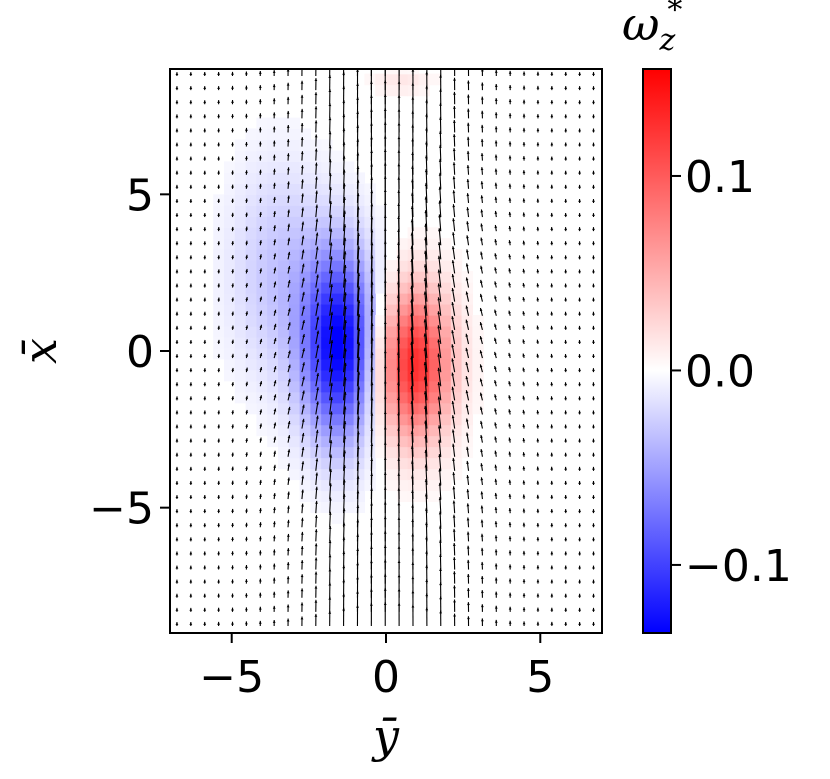 This screenshot has width=830, height=779. What do you see at coordinates (720, 371) in the screenshot?
I see `colorbar-tick-label: 0.0` at bounding box center [720, 371].